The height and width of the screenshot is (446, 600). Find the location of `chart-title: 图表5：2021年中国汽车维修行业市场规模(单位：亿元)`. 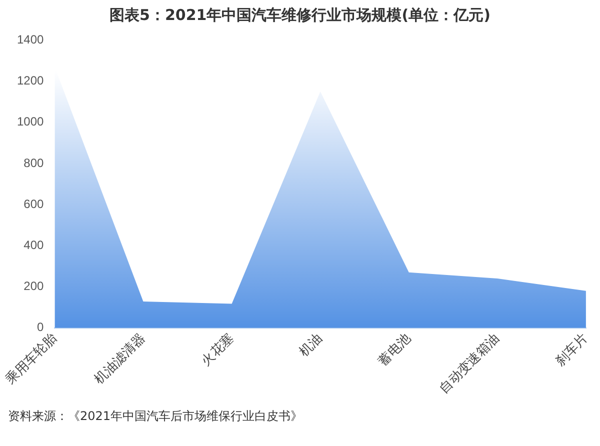

chart-title: 图表5：2021年中国汽车维修行业市场规模(单位：亿元) is located at coordinates (300, 15).